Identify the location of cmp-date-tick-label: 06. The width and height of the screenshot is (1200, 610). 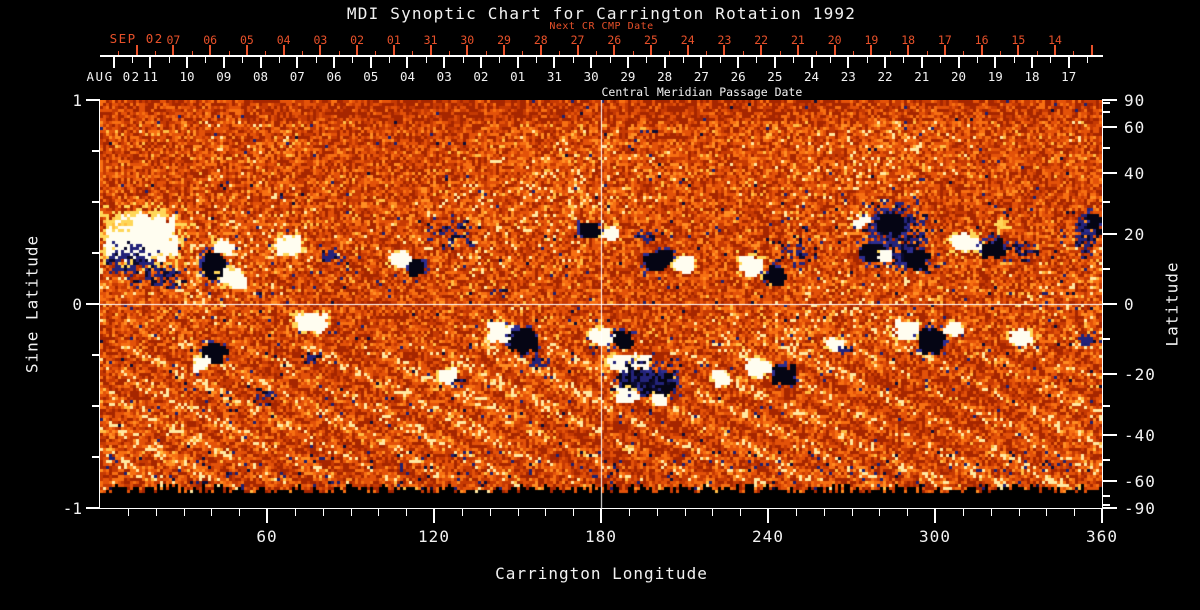
(334, 76).